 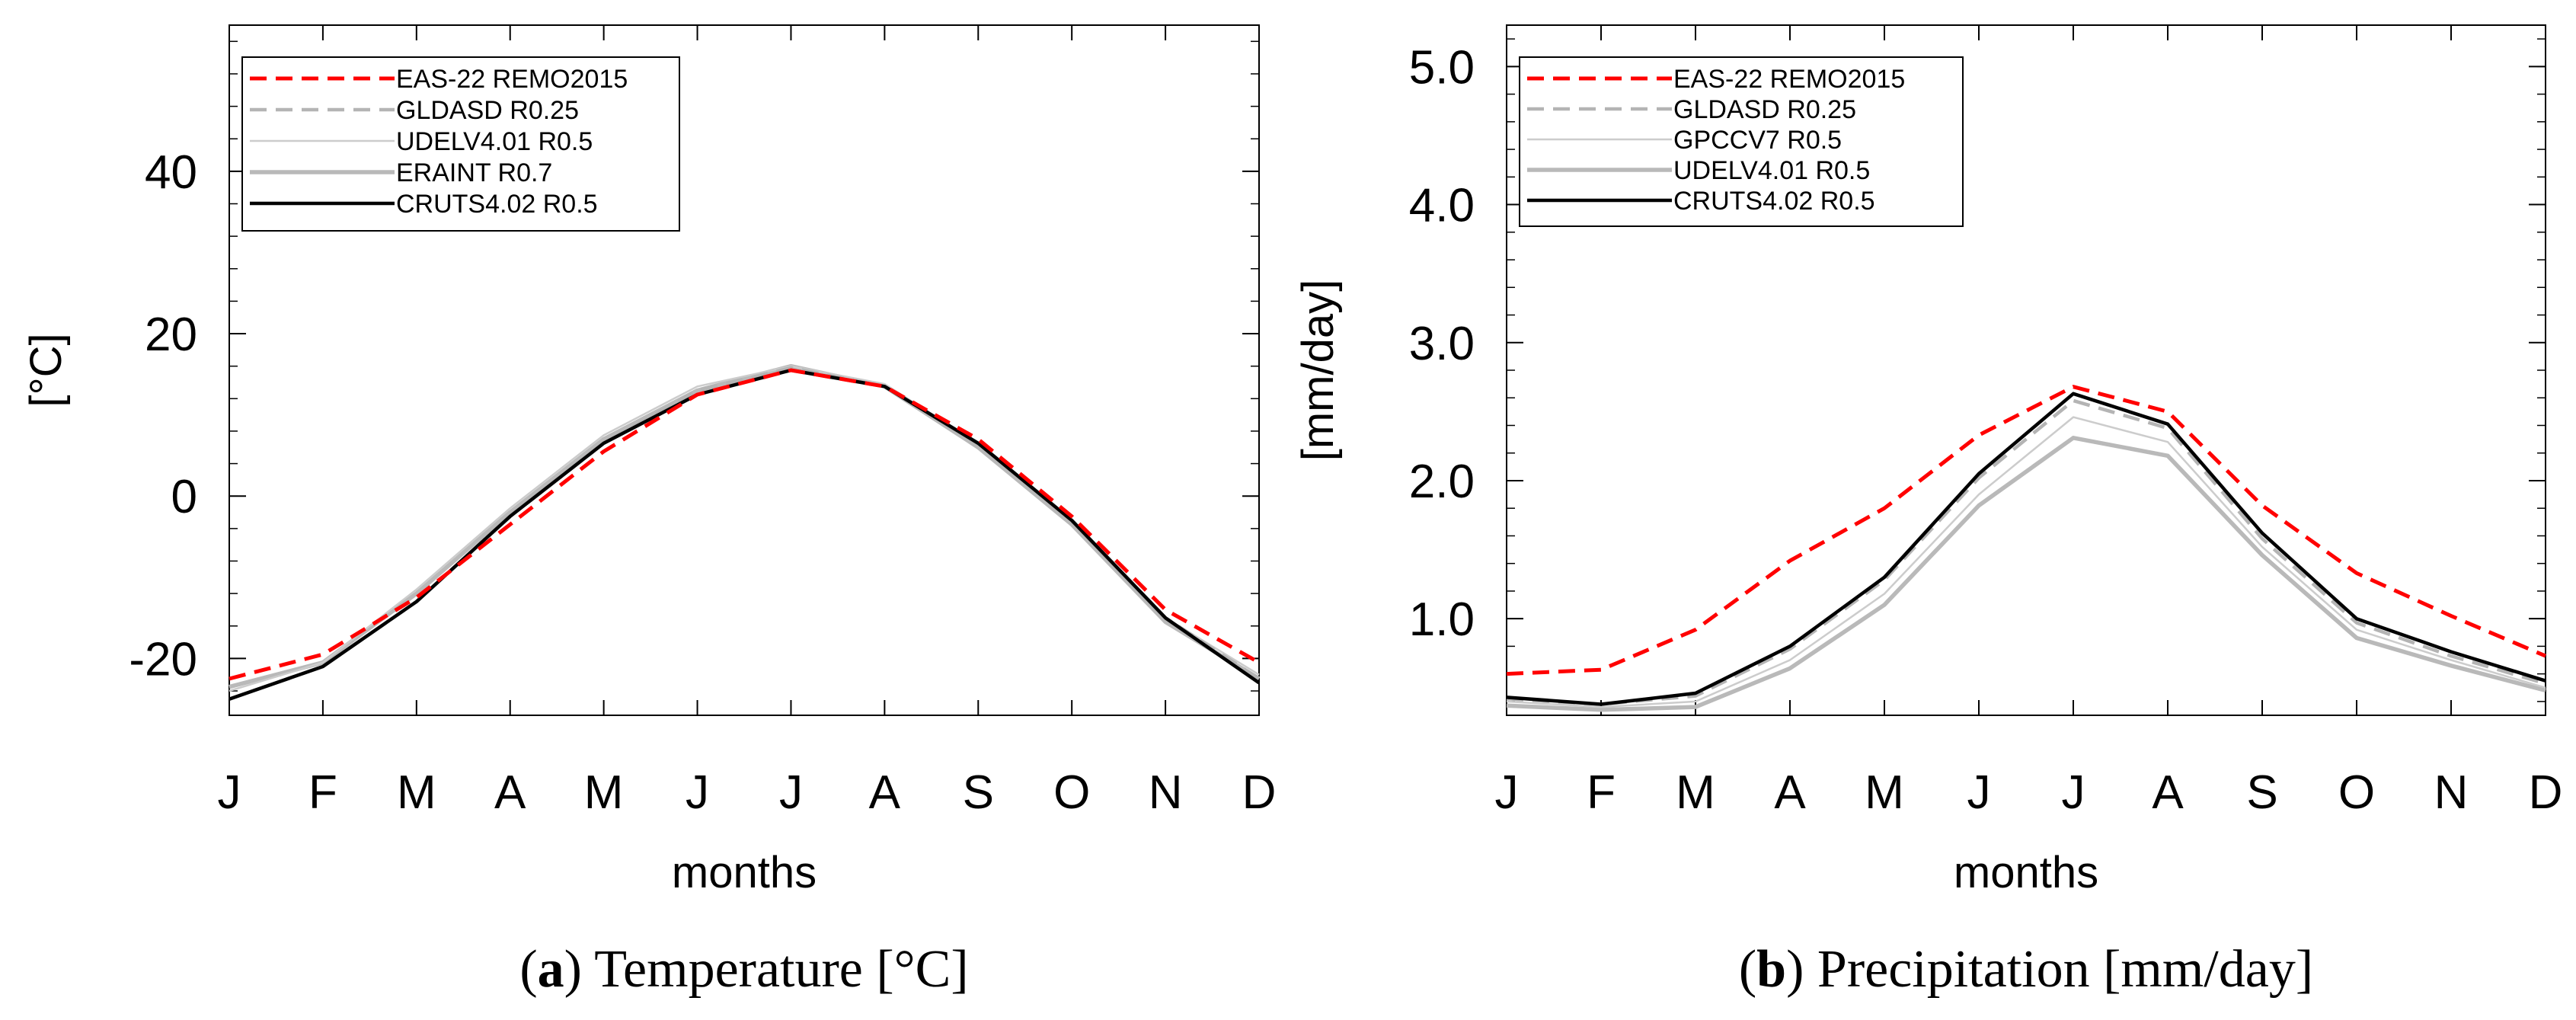 What do you see at coordinates (171, 335) in the screenshot?
I see `y-tick-label: 20` at bounding box center [171, 335].